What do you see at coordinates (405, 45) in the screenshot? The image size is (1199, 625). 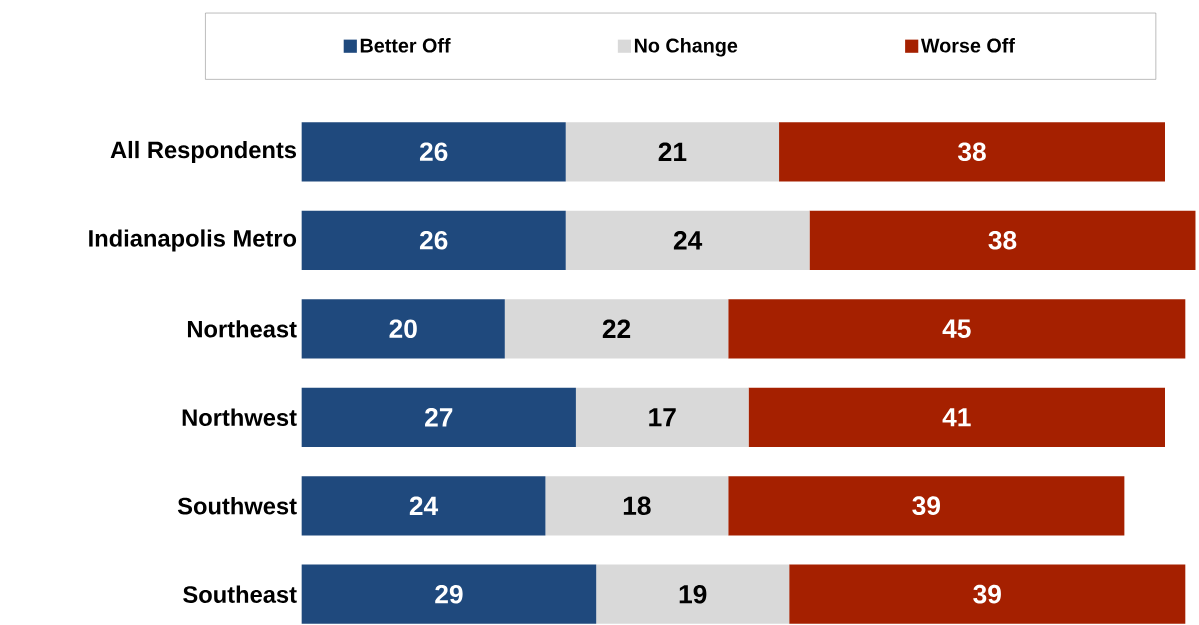 I see `legend-label: Better Off` at bounding box center [405, 45].